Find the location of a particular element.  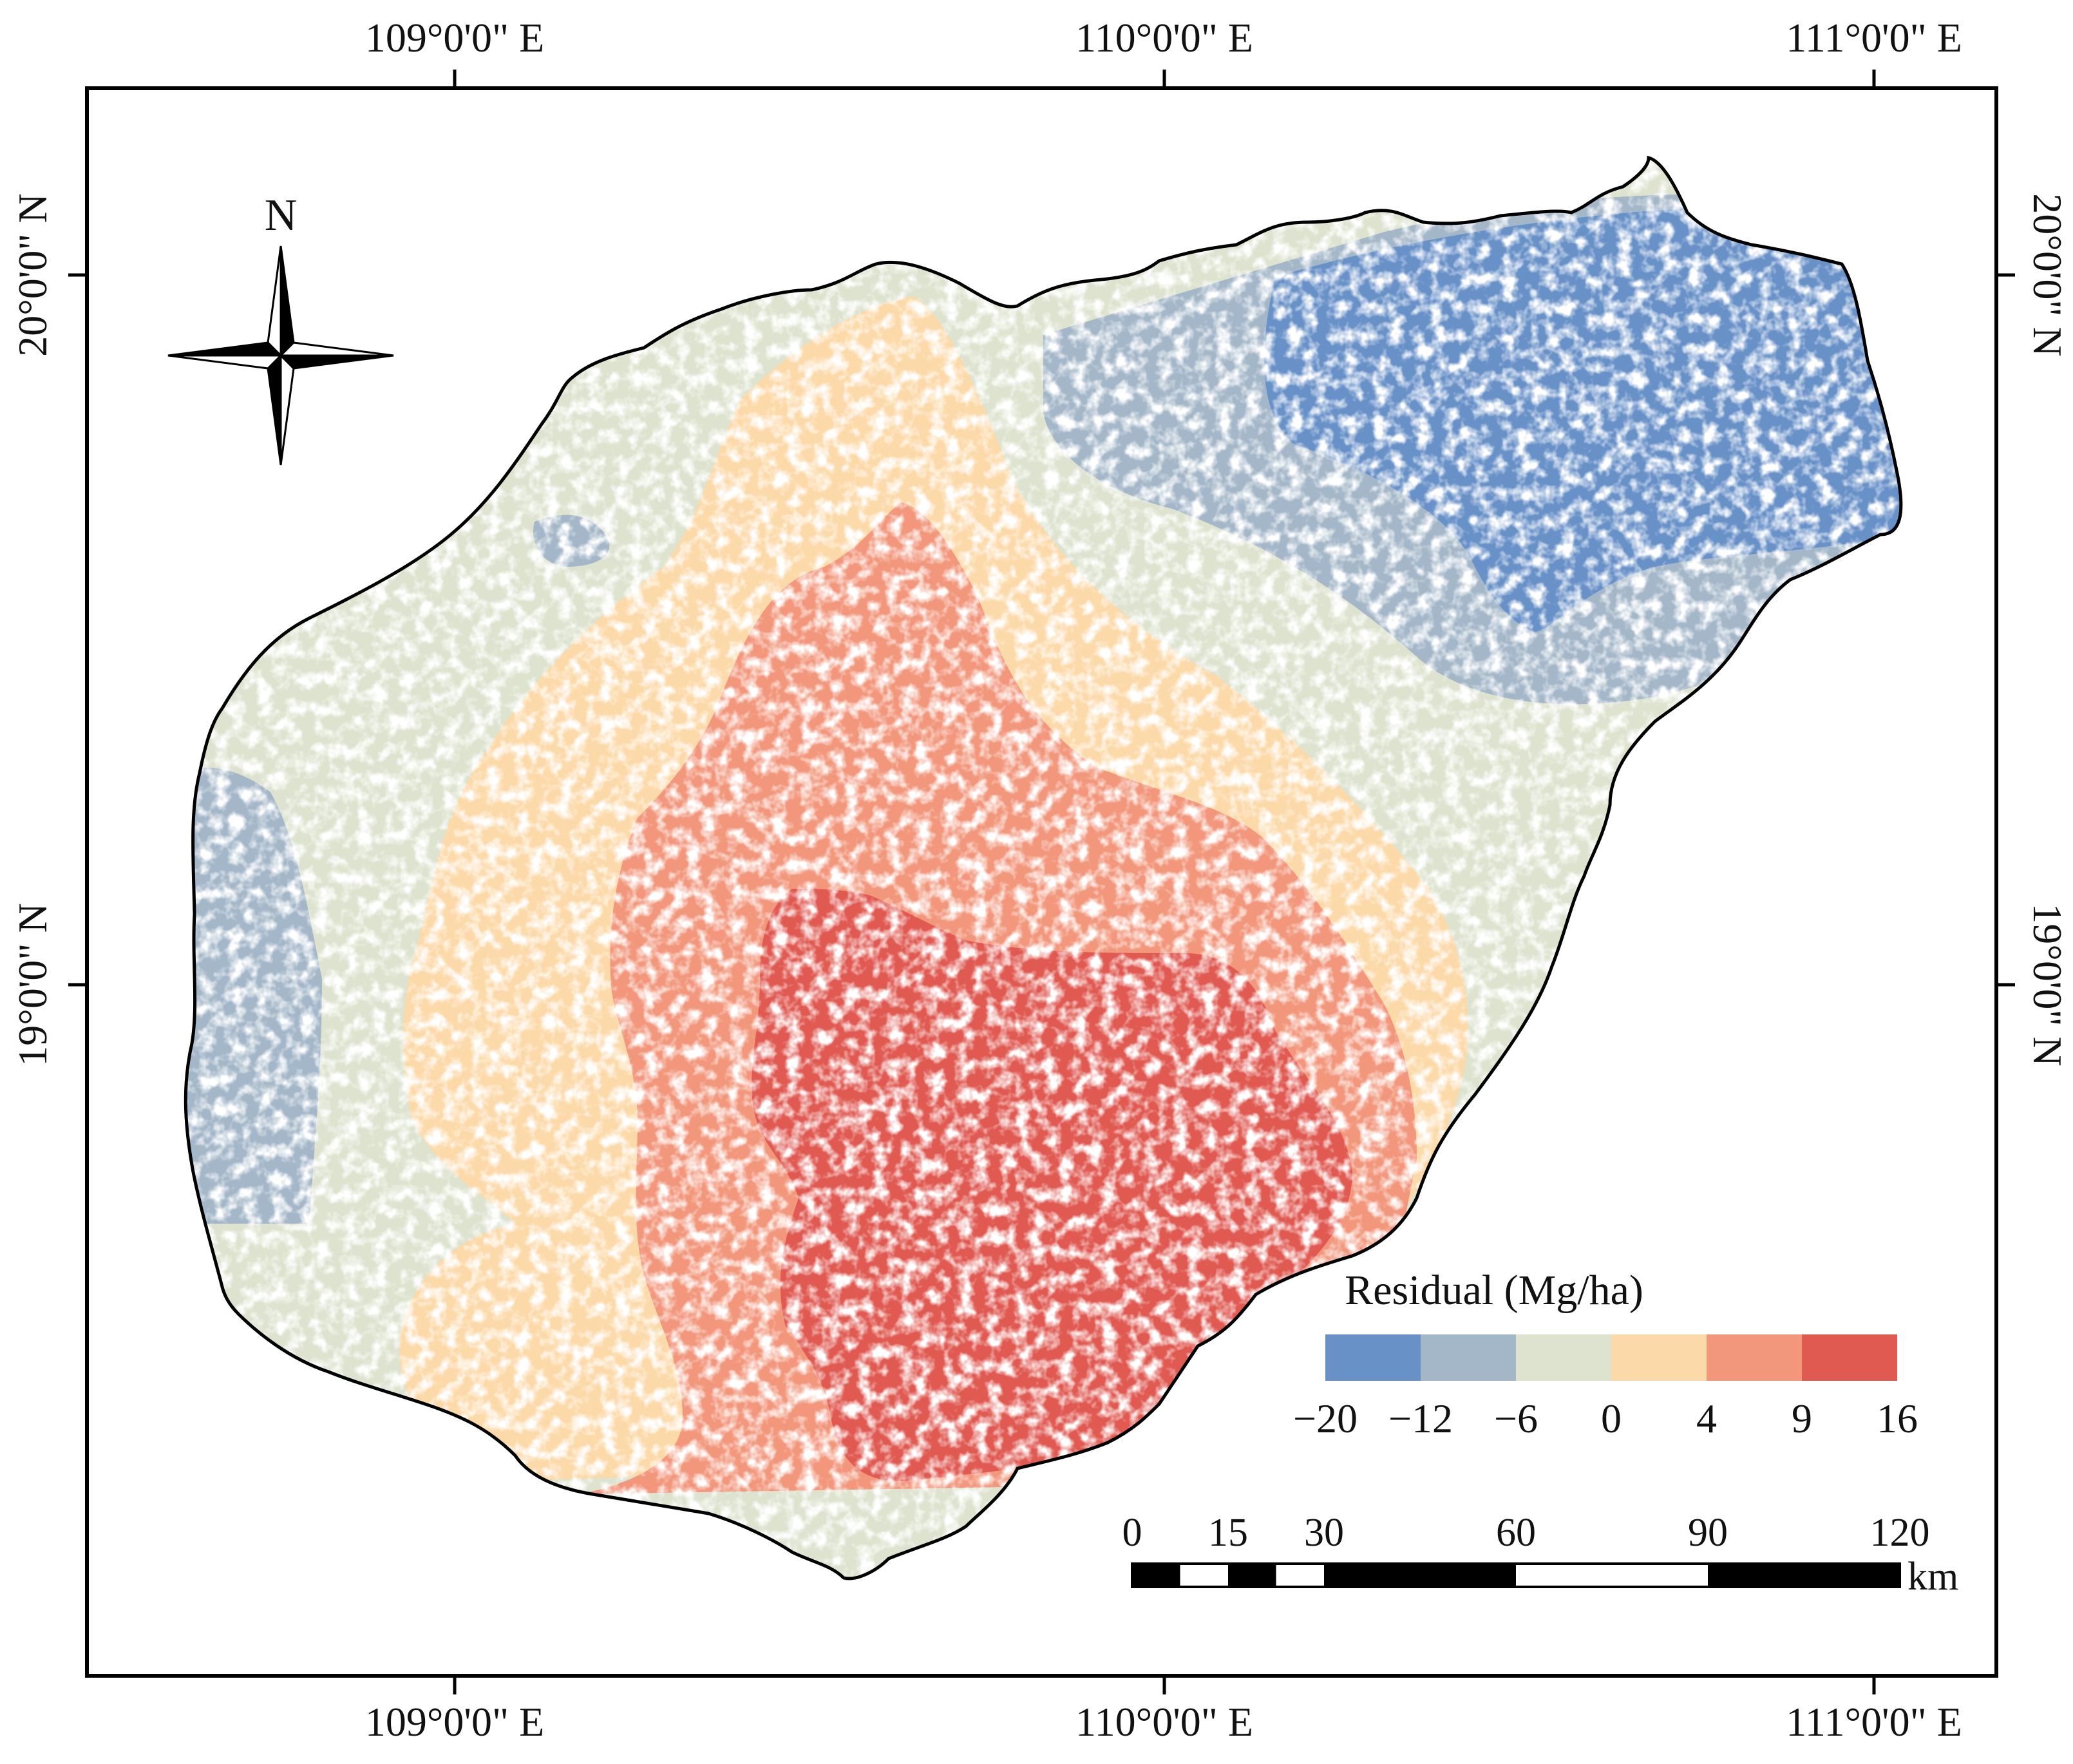

legend-tick-label: 9 is located at coordinates (1802, 1418).